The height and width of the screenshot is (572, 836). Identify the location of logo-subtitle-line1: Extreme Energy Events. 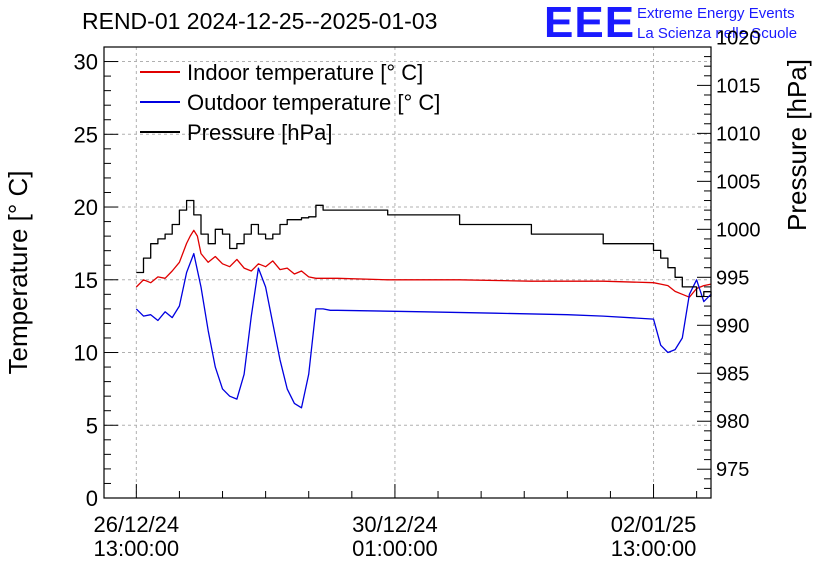
(716, 13).